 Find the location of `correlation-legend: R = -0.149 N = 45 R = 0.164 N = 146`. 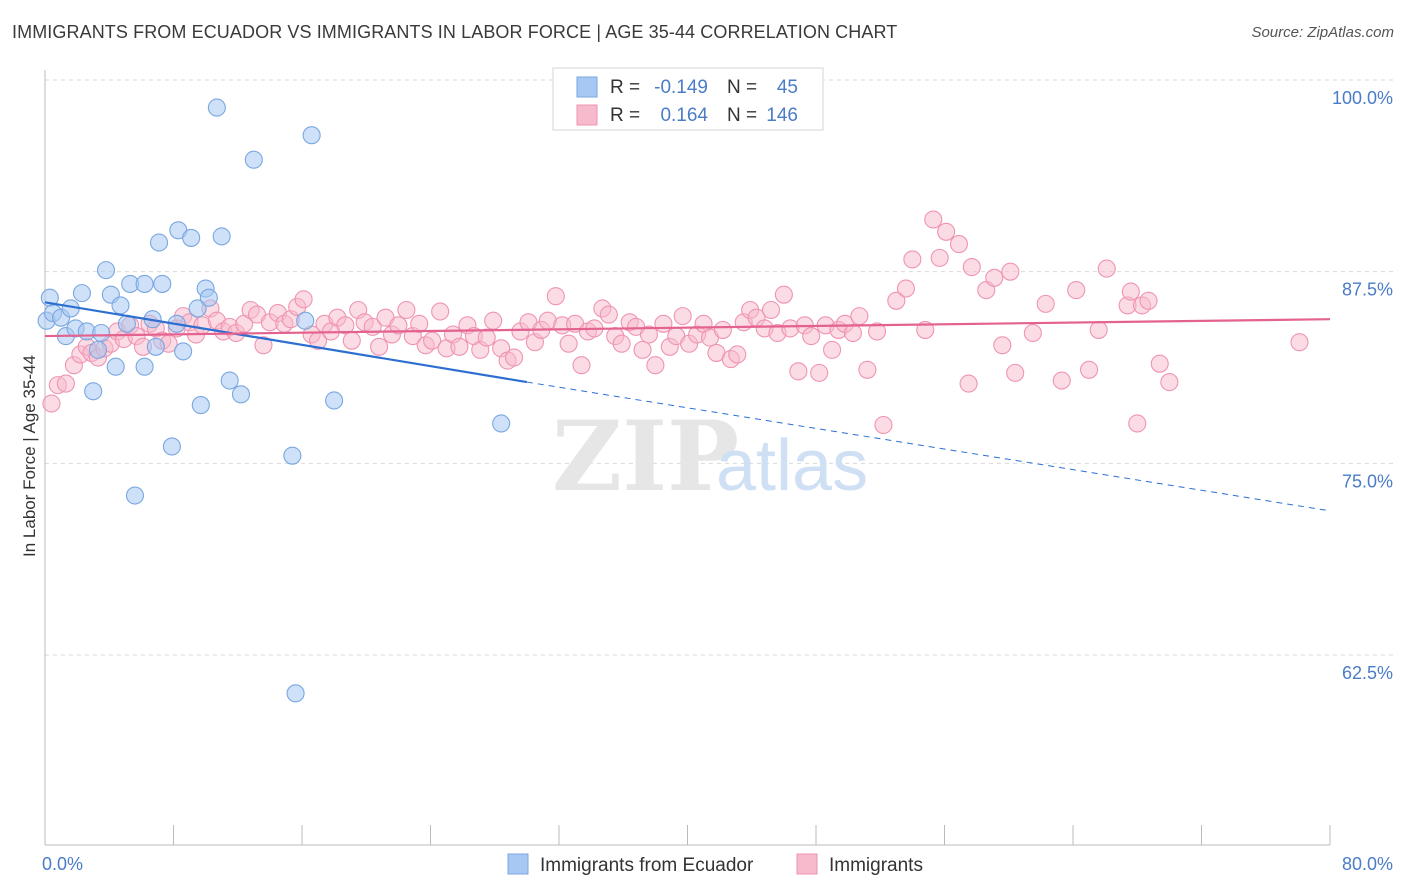

correlation-legend: R = -0.149 N = 45 R = 0.164 N = 146 is located at coordinates (688, 99).